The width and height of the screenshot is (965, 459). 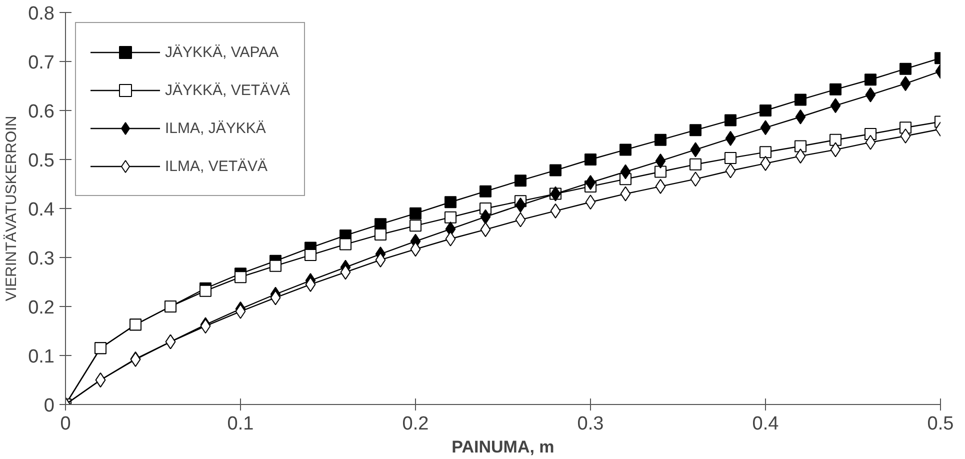 I want to click on x-tick-label: 0.2, so click(x=415, y=424).